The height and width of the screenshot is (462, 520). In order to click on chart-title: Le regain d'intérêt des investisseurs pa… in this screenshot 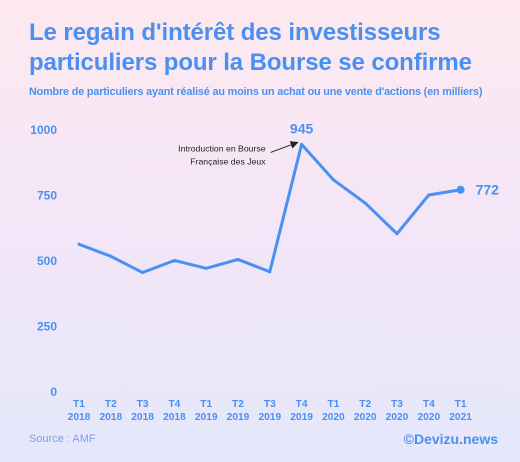, I will do `click(250, 47)`.